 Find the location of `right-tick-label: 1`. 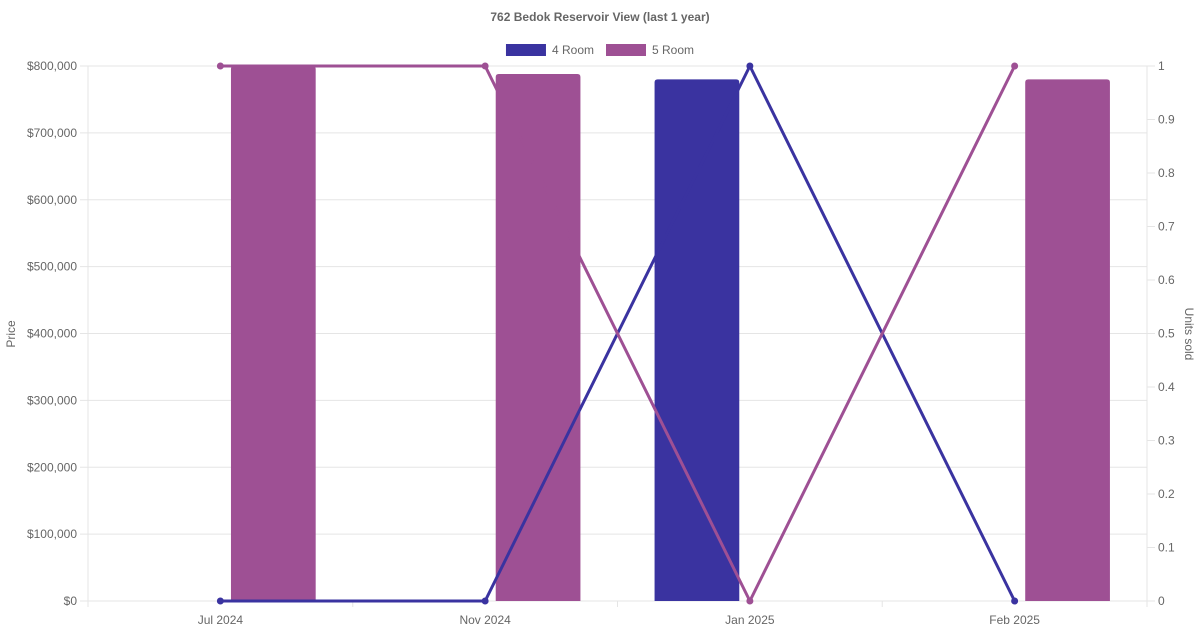

right-tick-label: 1 is located at coordinates (1161, 66).